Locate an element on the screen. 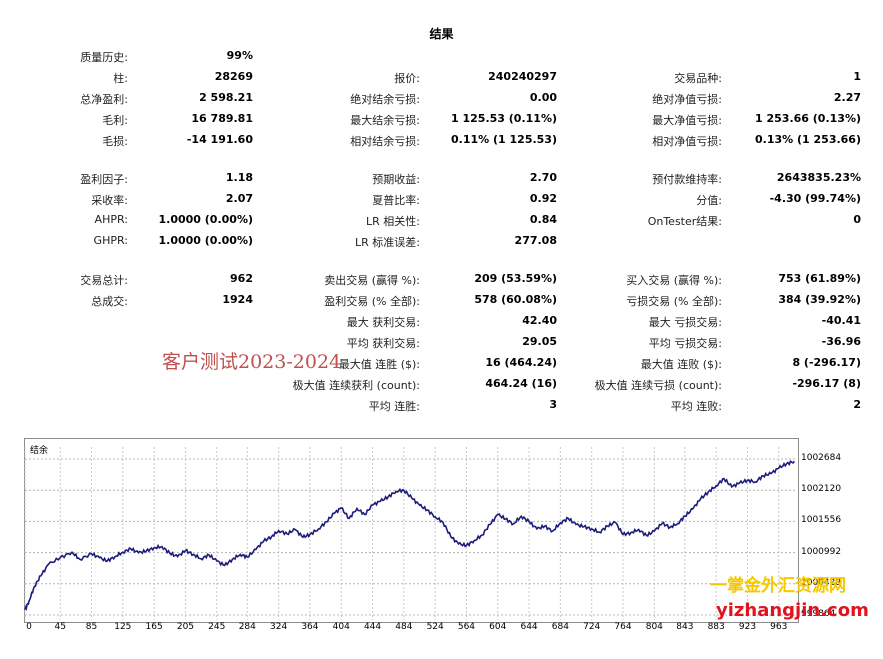  stat-label: 毛利: is located at coordinates (115, 120).